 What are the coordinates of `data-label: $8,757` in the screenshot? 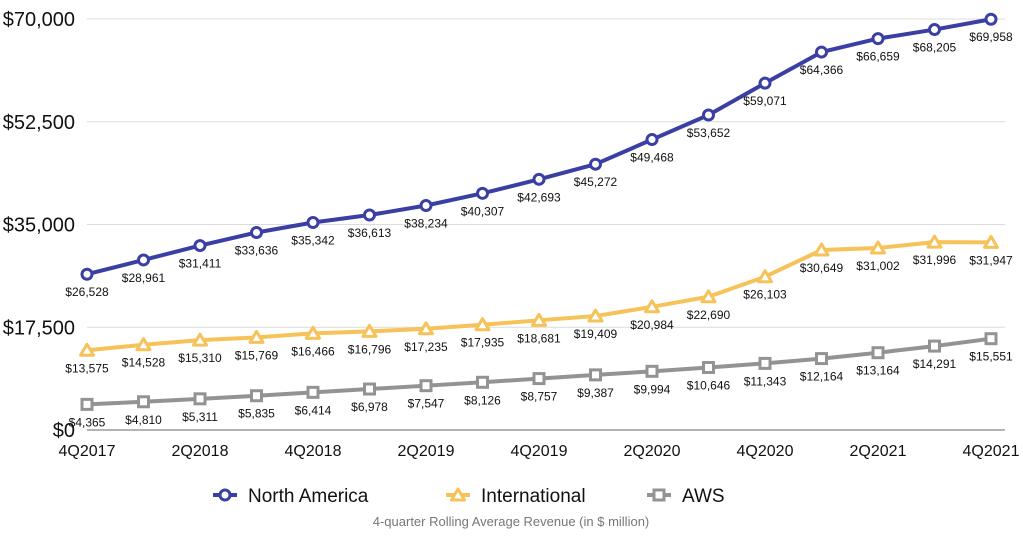 It's located at (539, 397).